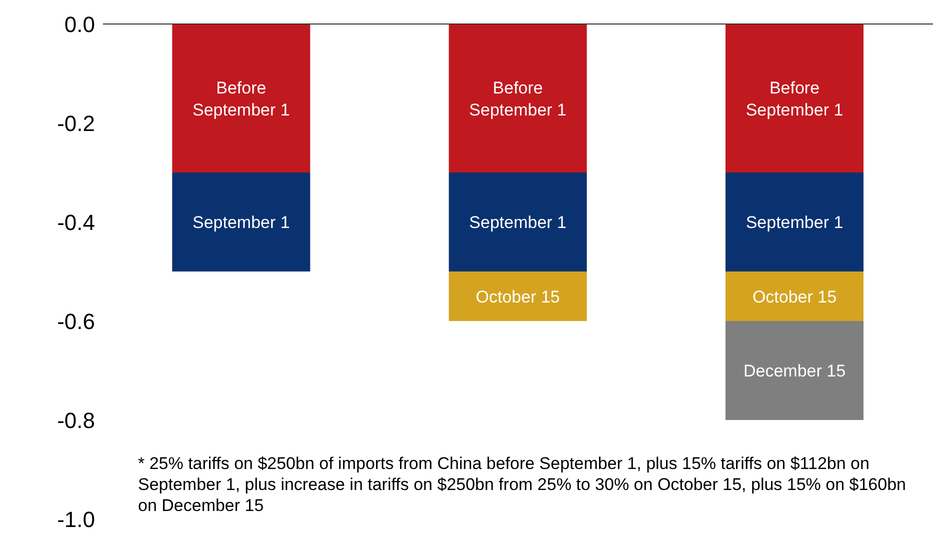 Image resolution: width=945 pixels, height=545 pixels. Describe the element at coordinates (523, 484) in the screenshot. I see `annotation: * 25% tariffs on $250bn of imports from China before September 1, plus 15% tariffs on $112bn on September 1, plus increase in tariffs on $250bn from 25% to 30% on October 15, plus 15% on $160bn on December 15` at that location.